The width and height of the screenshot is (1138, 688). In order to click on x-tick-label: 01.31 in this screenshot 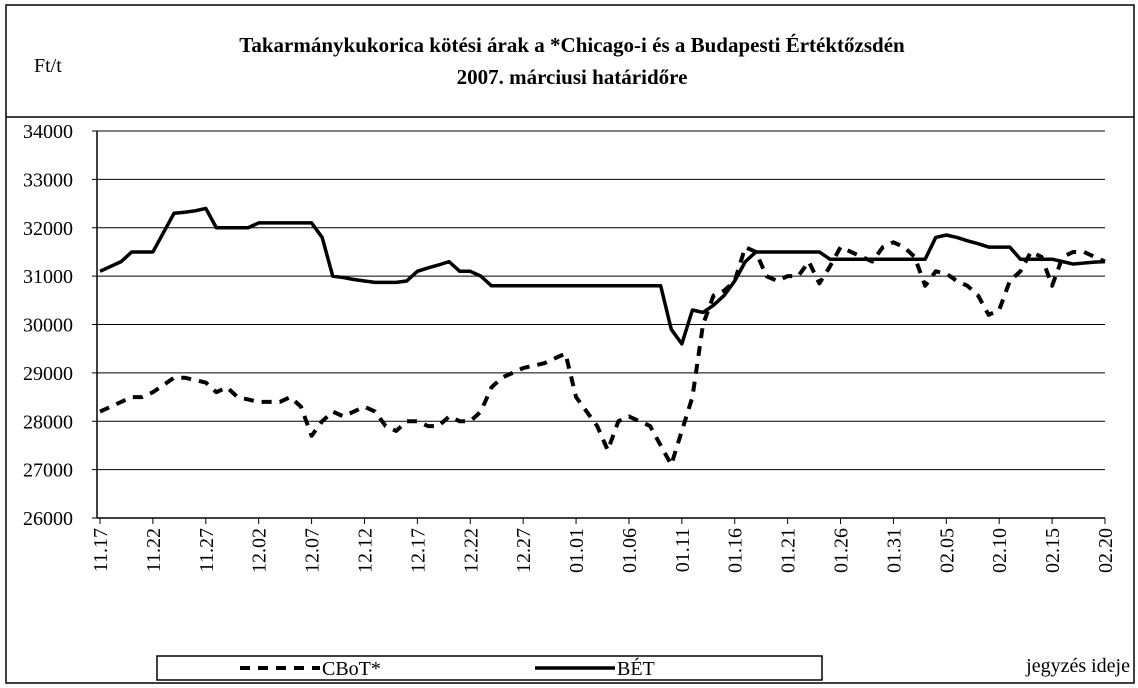, I will do `click(894, 550)`.